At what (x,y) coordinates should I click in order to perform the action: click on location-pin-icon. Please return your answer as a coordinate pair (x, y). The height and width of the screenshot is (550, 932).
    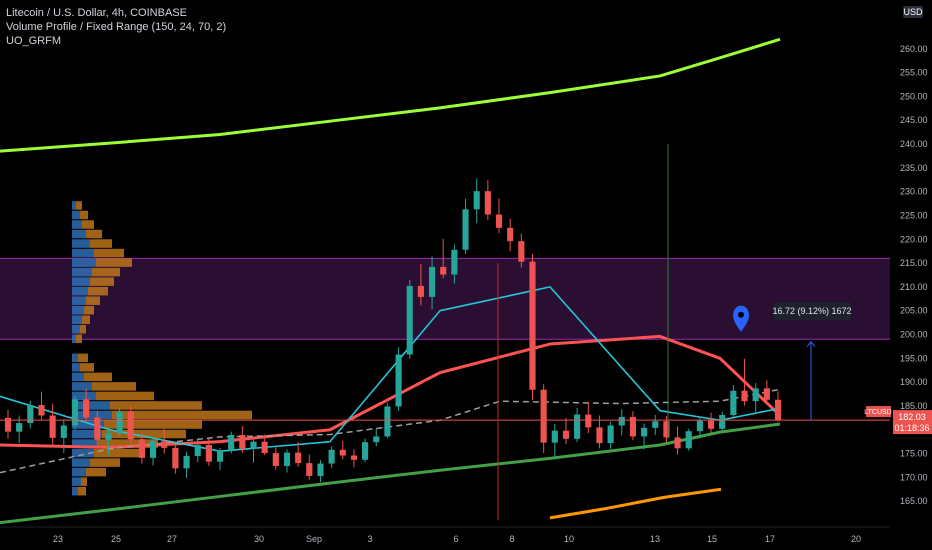
    Looking at the image, I should click on (741, 318).